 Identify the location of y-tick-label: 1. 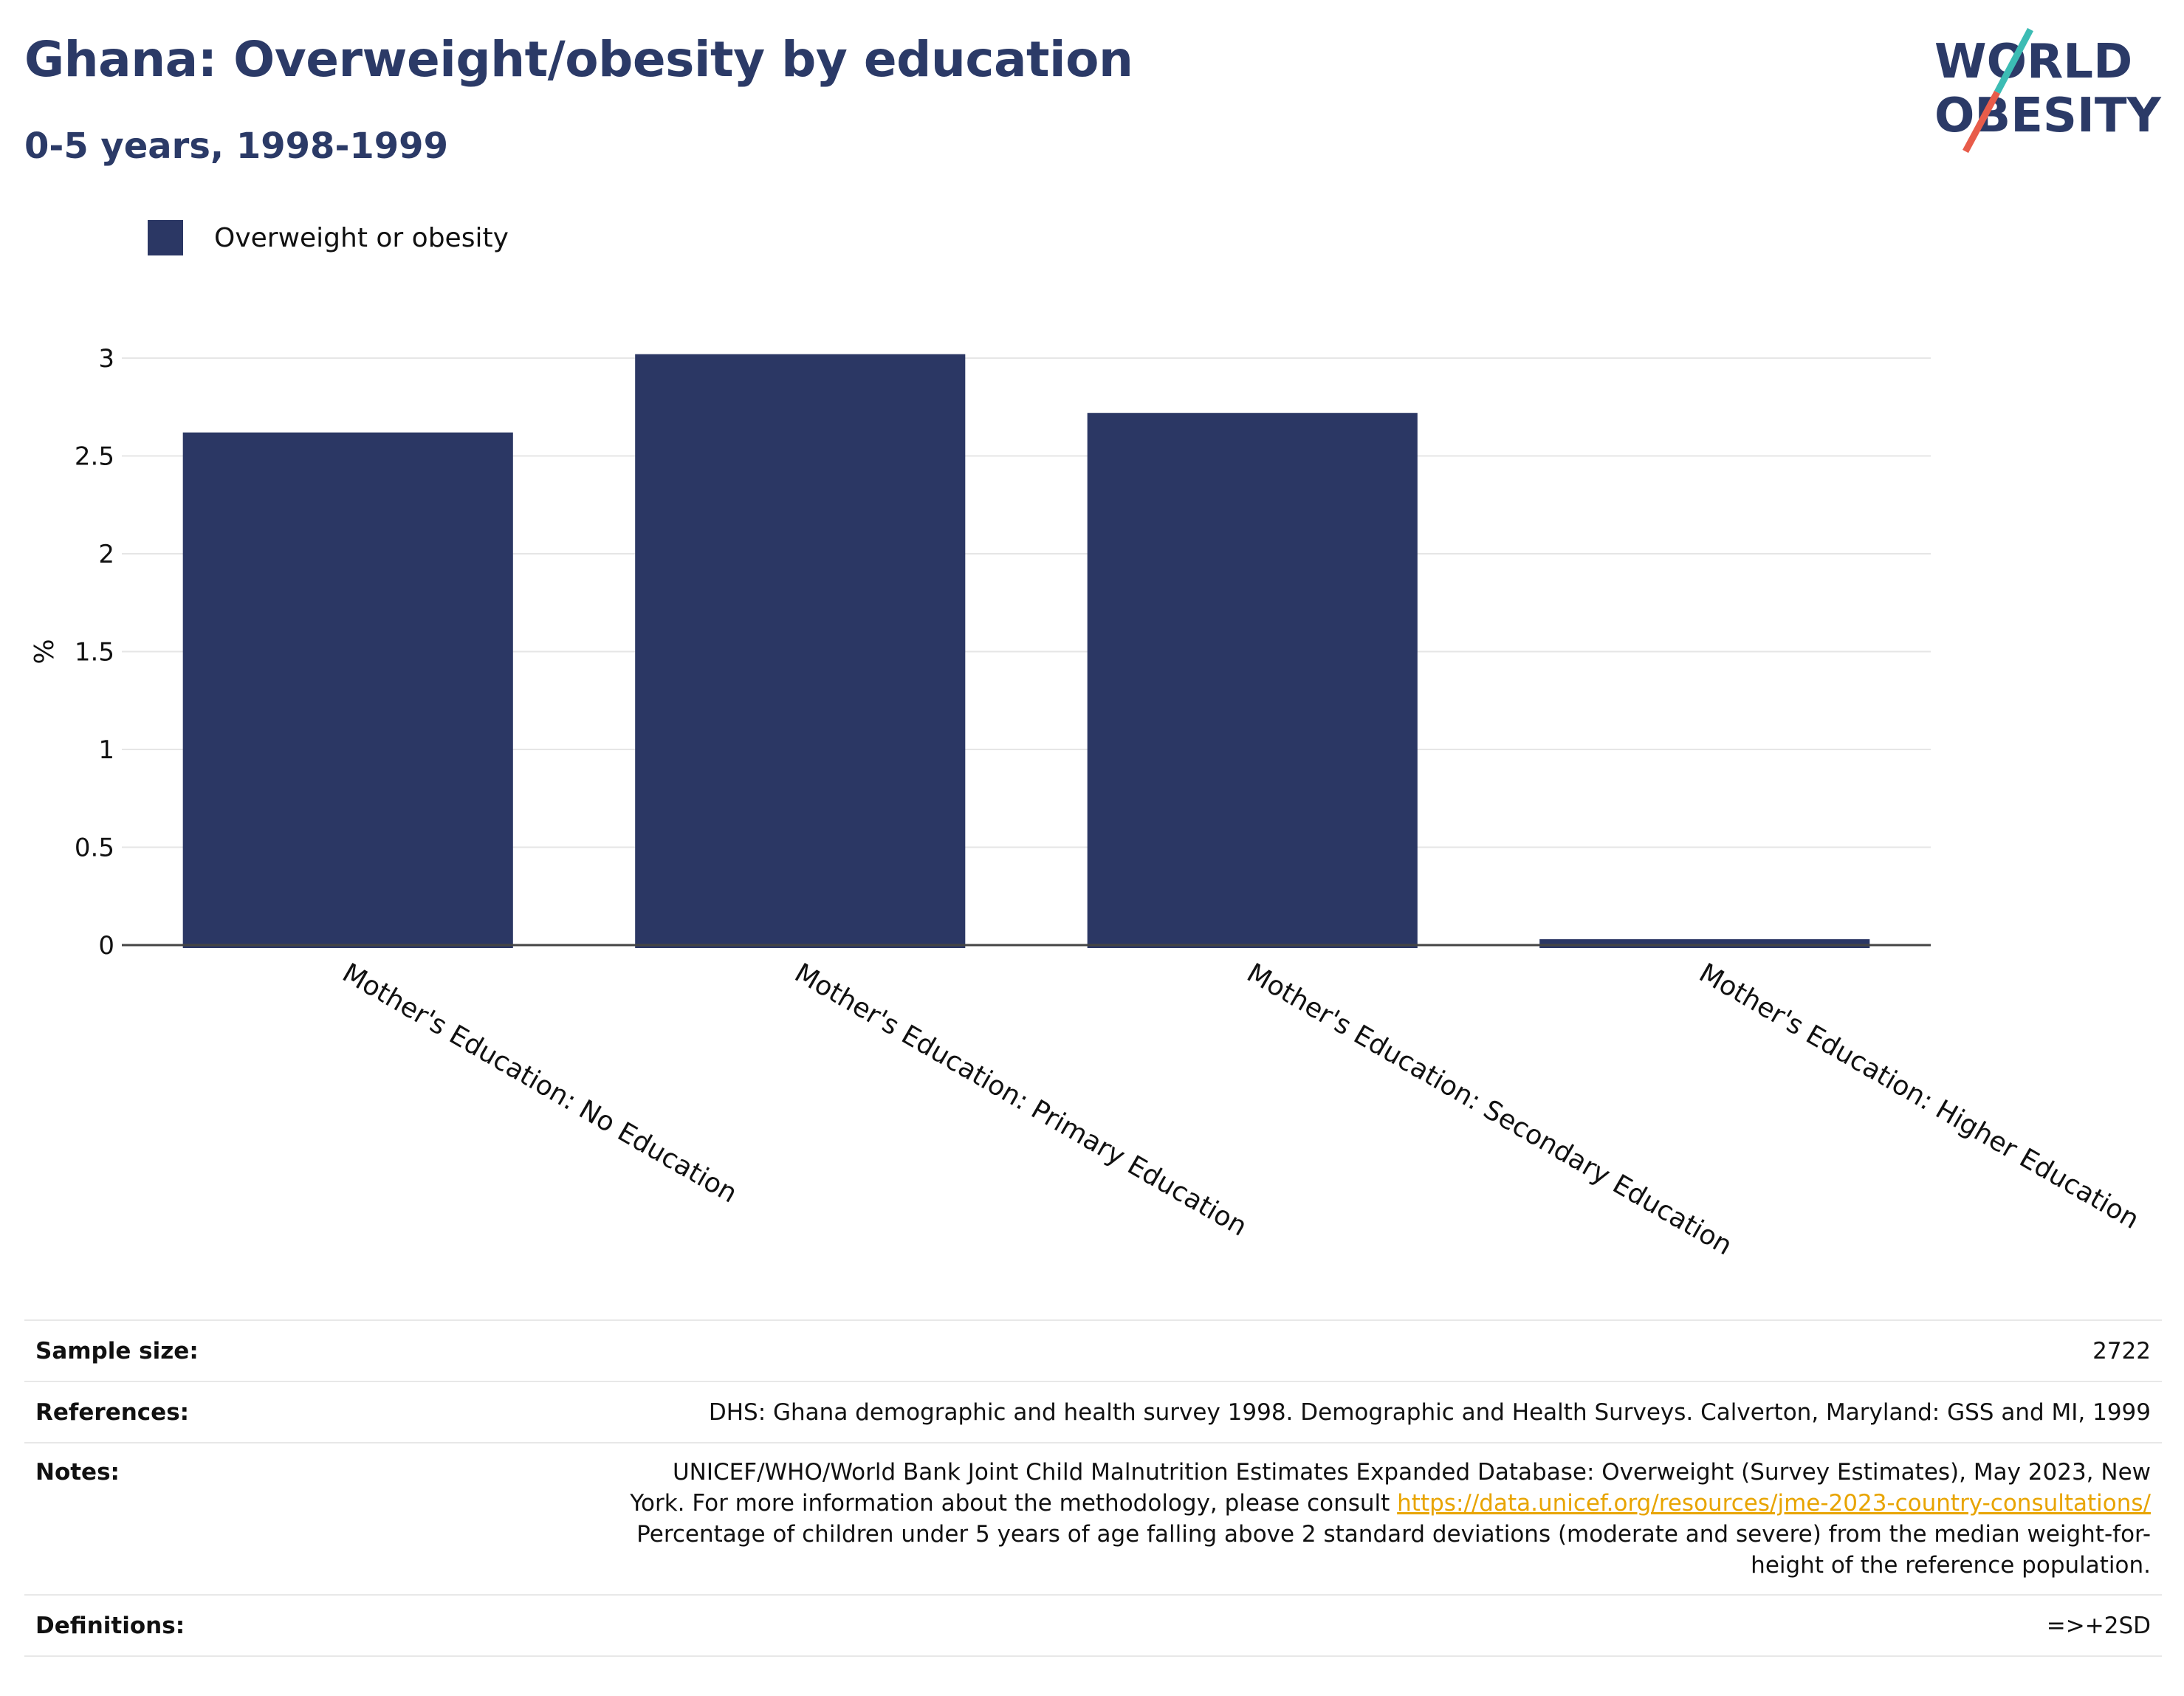
(106, 750).